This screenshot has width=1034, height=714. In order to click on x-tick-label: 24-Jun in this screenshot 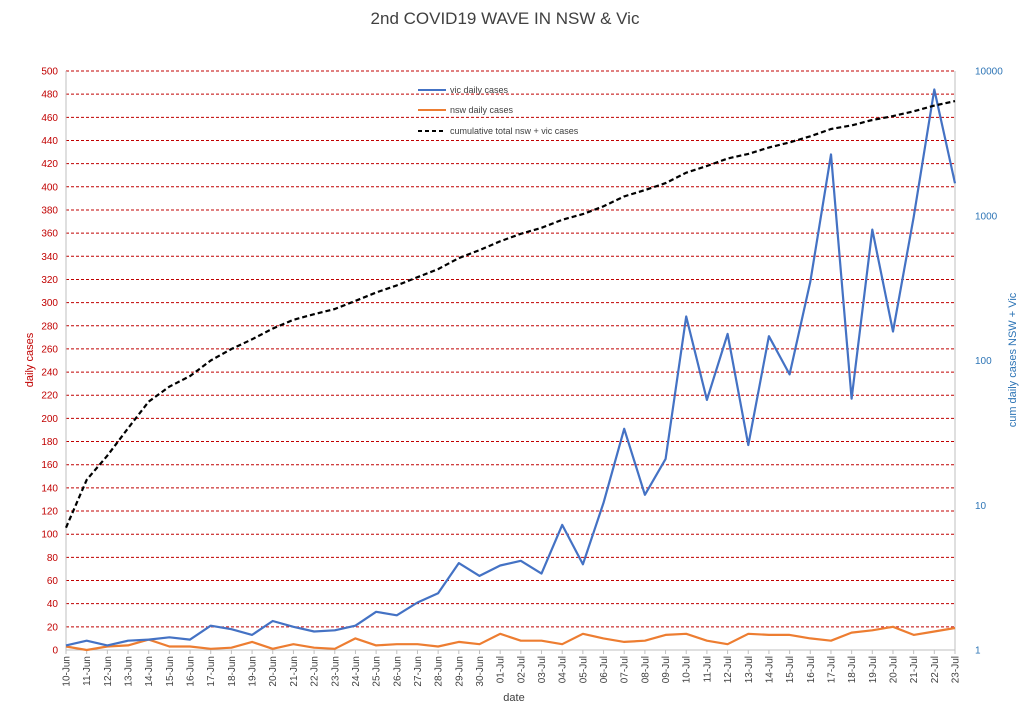, I will do `click(356, 671)`.